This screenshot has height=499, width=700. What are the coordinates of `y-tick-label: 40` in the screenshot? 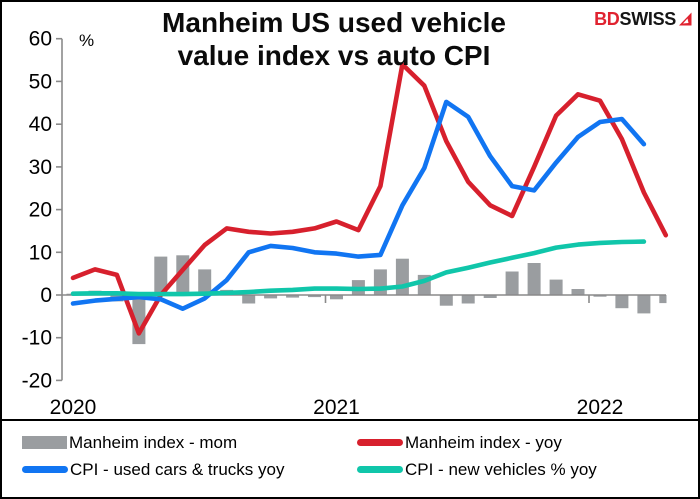 It's located at (40, 124).